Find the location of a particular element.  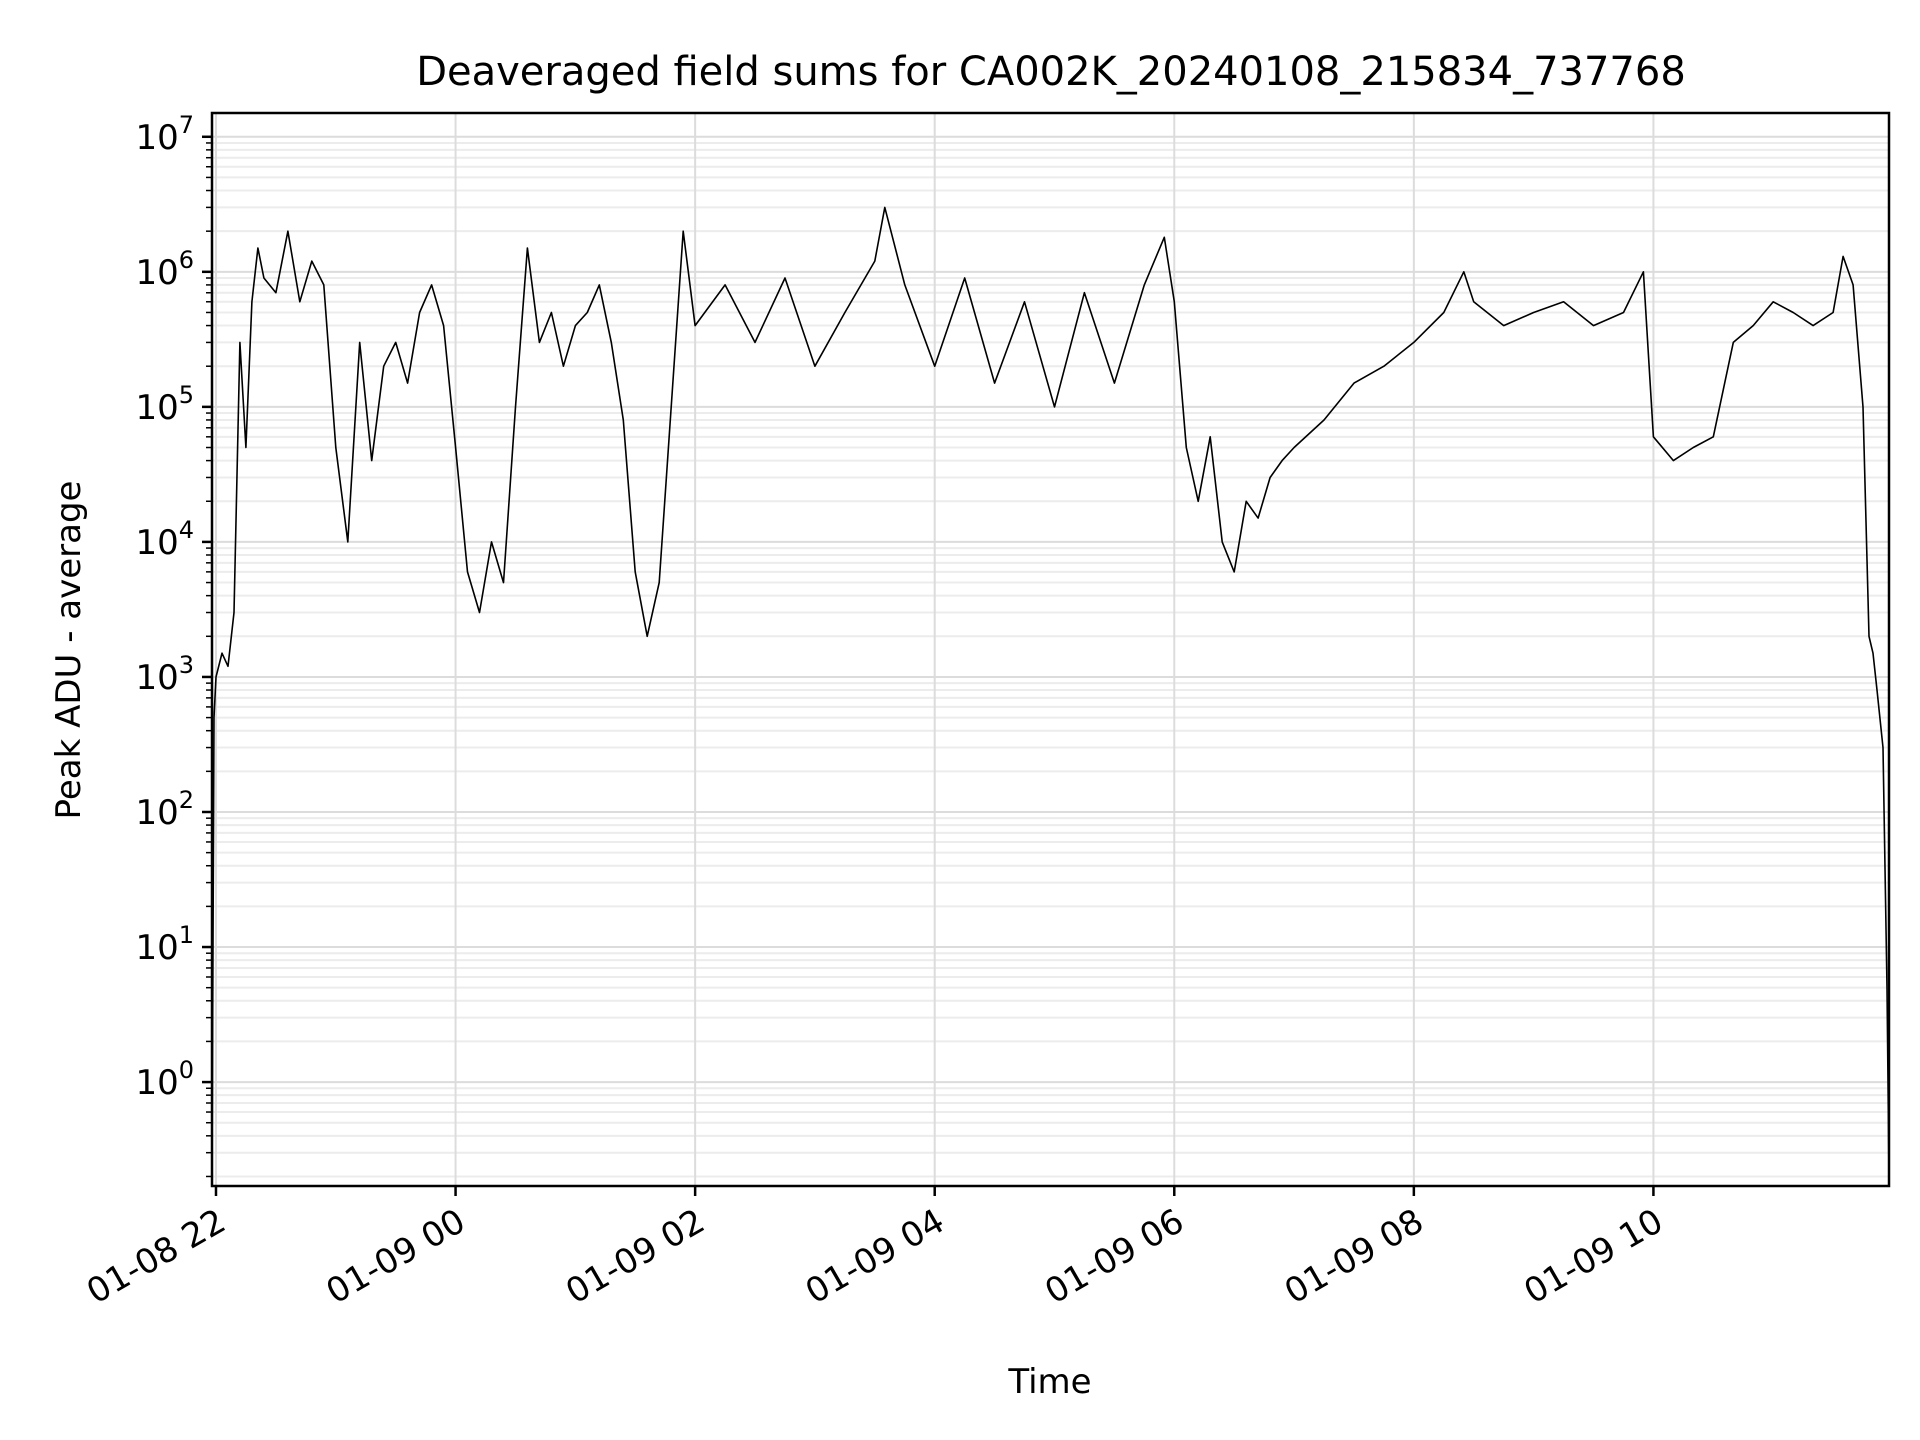

y-tick-exponent: 5 is located at coordinates (186, 395).